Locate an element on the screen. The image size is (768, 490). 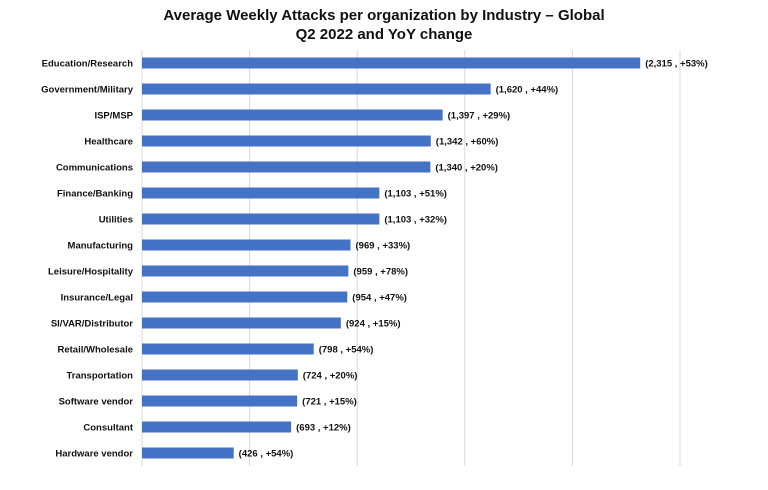
category-label: Software vendor is located at coordinates (96, 402).